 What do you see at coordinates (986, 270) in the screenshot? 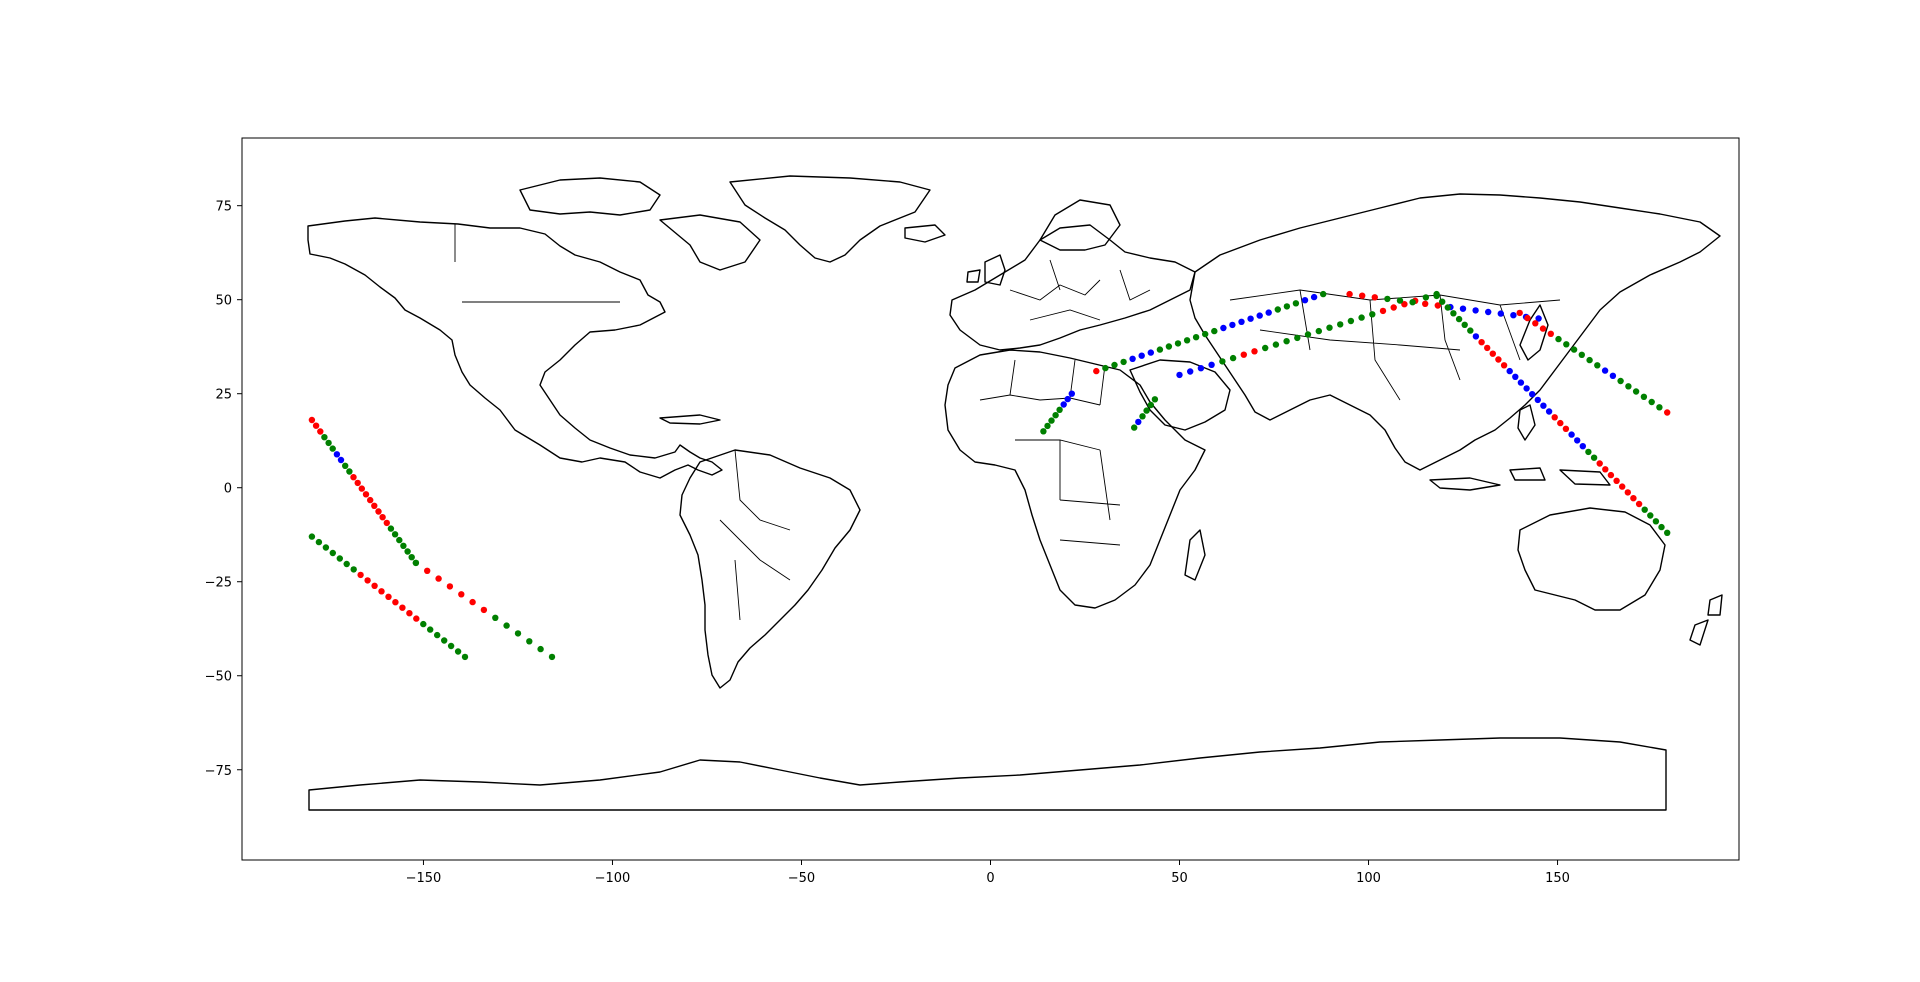
I see `british-isles-outline` at bounding box center [986, 270].